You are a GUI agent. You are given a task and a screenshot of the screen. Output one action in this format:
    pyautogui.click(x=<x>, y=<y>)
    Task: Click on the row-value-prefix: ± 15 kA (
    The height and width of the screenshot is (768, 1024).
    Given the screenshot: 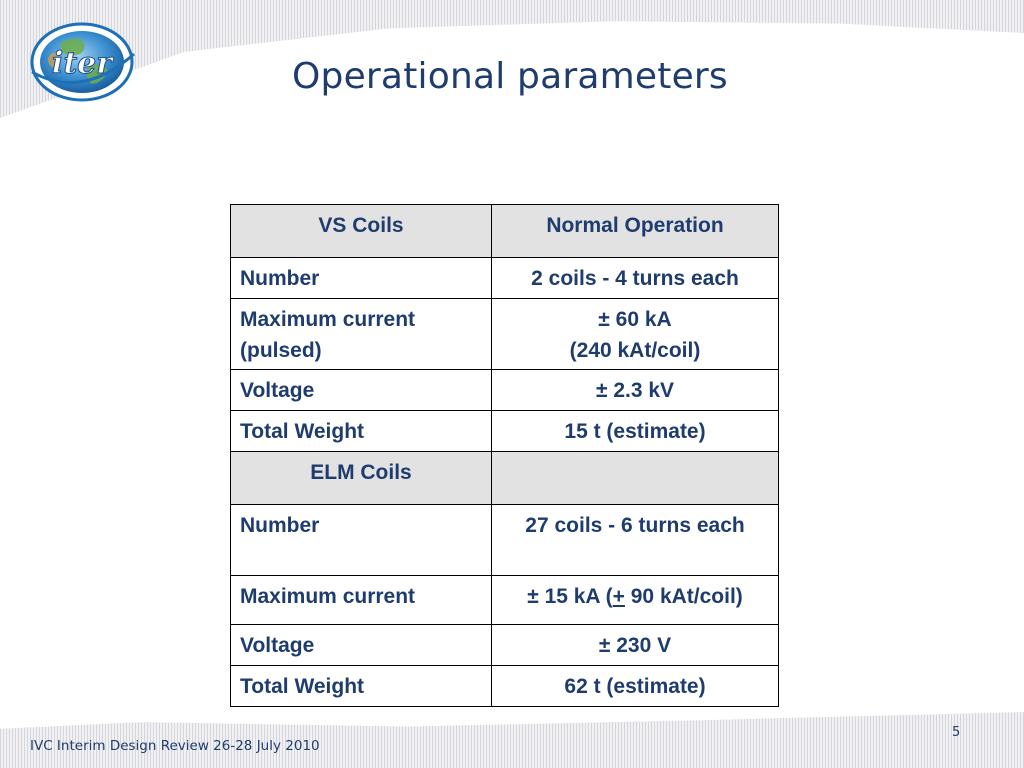 What is the action you would take?
    pyautogui.click(x=570, y=596)
    